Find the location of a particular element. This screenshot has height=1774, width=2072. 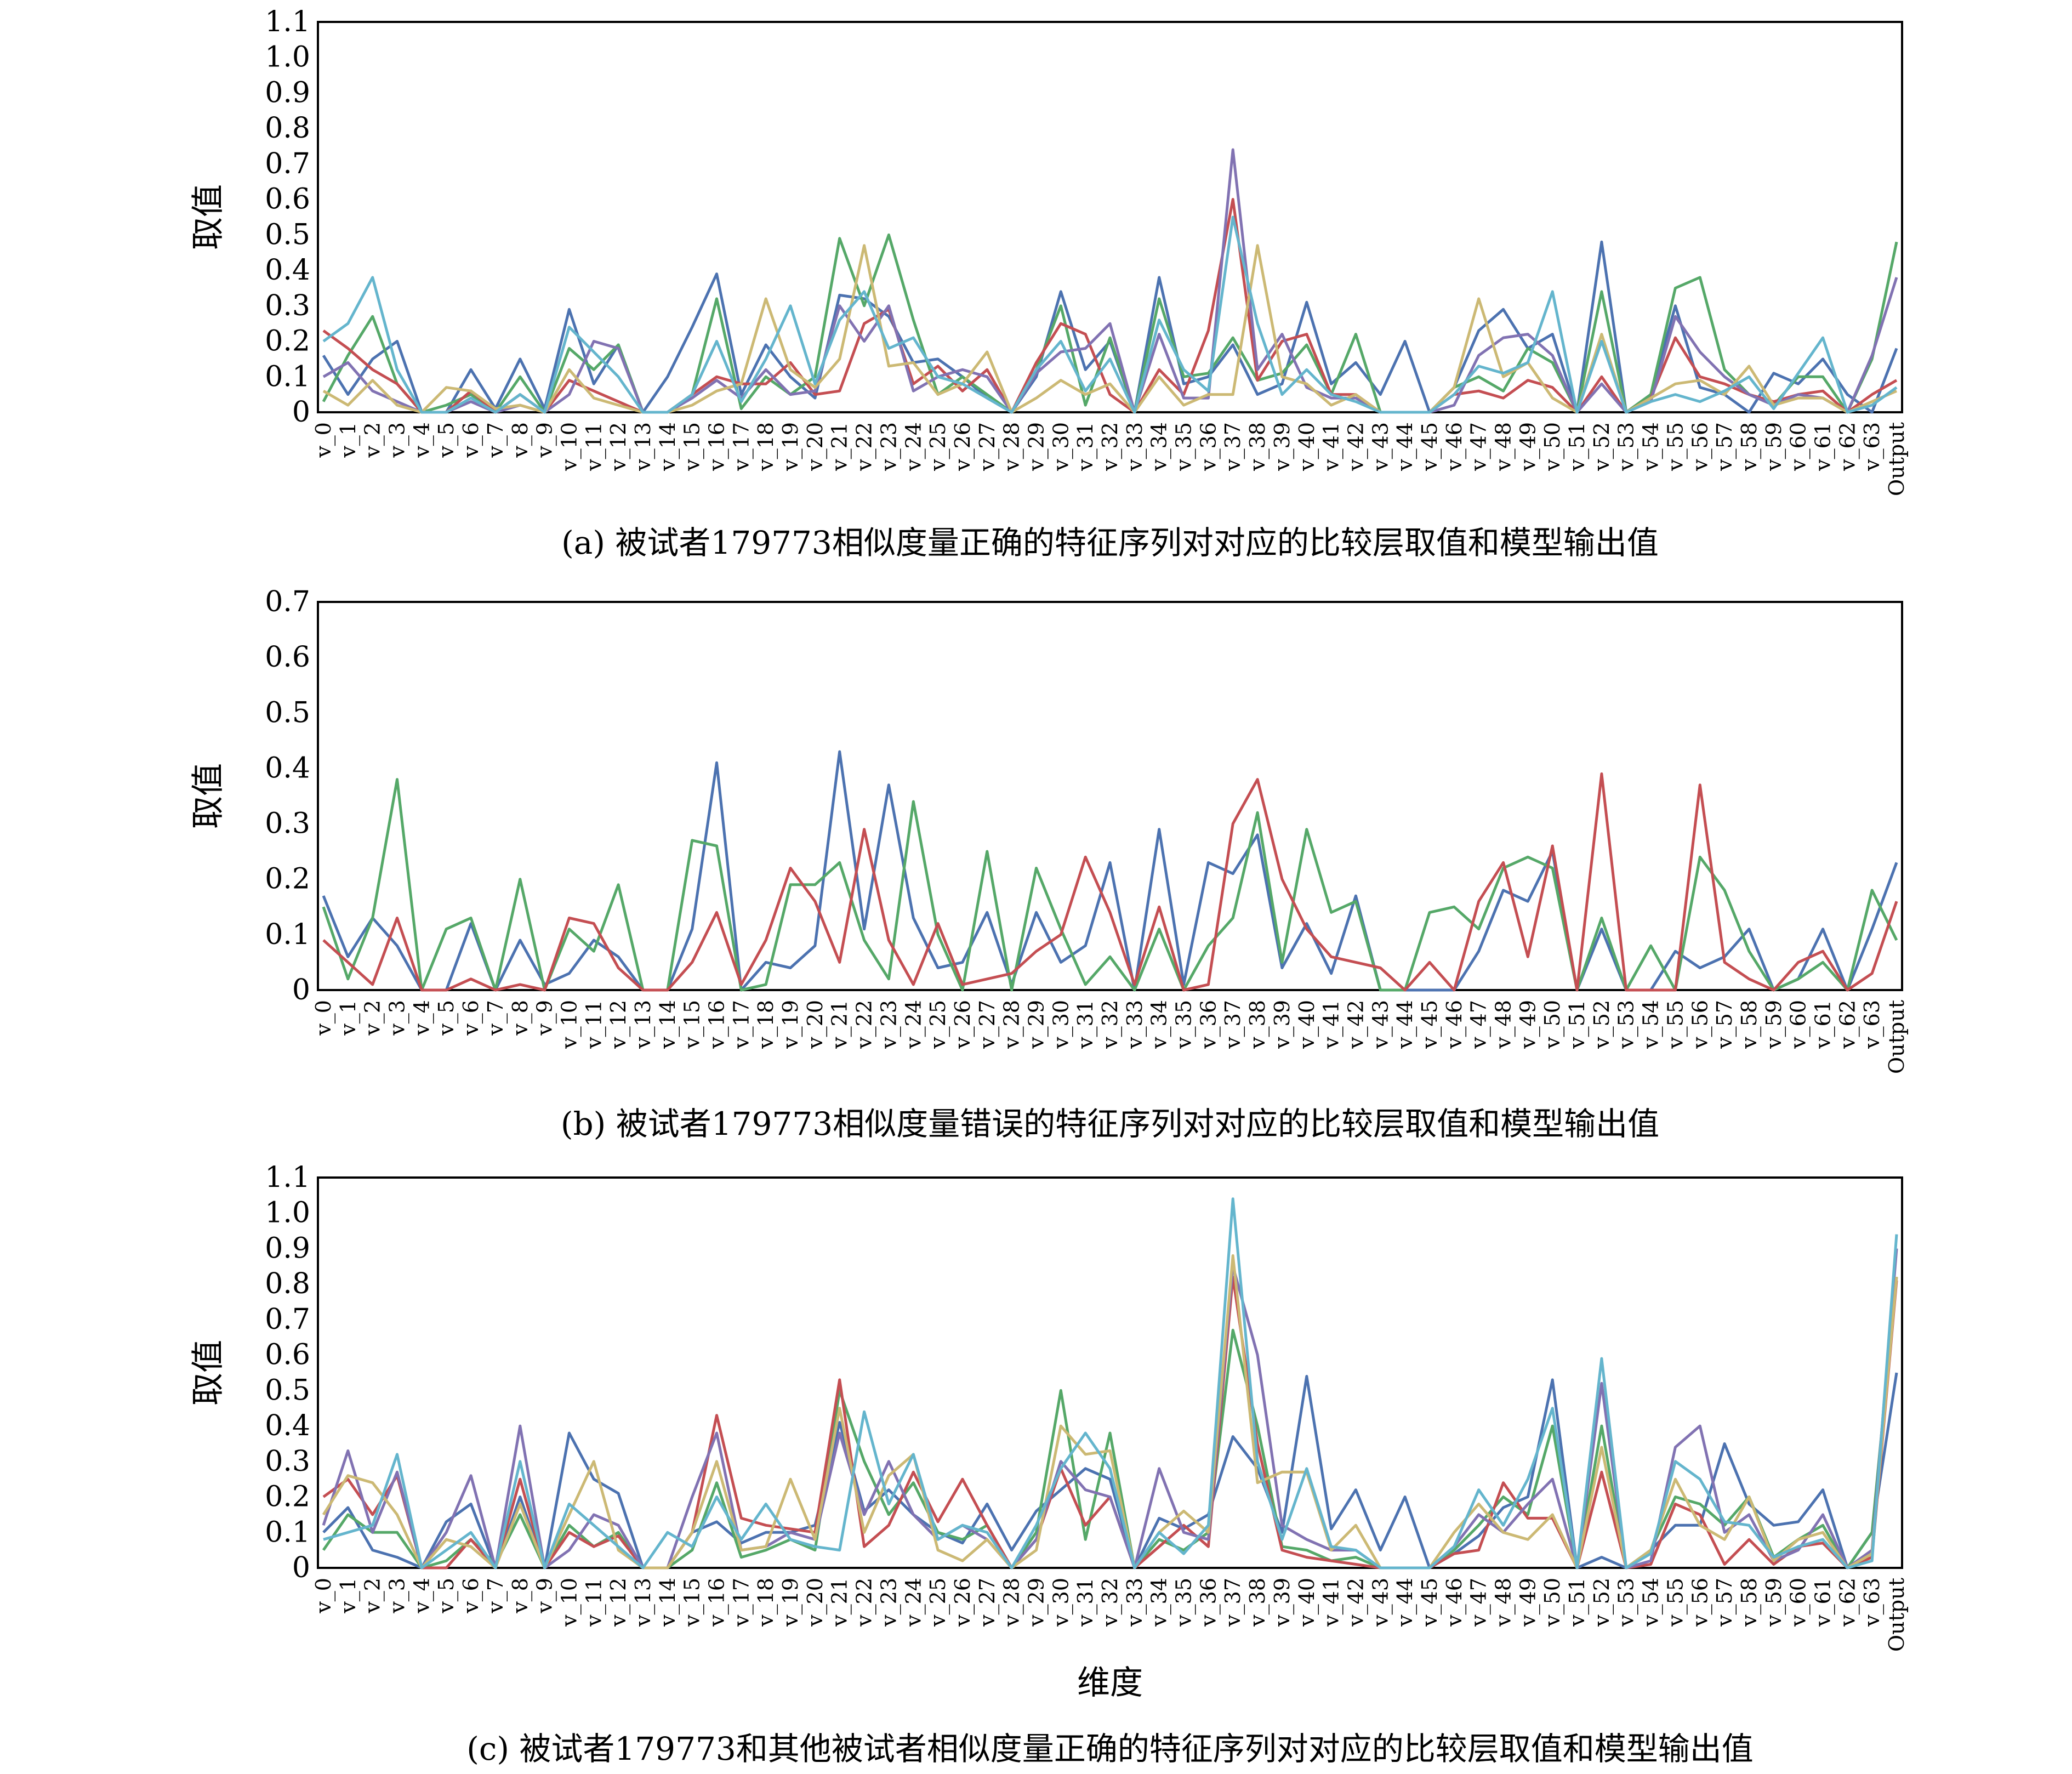

x-tick-label: v_19 is located at coordinates (790, 1024).